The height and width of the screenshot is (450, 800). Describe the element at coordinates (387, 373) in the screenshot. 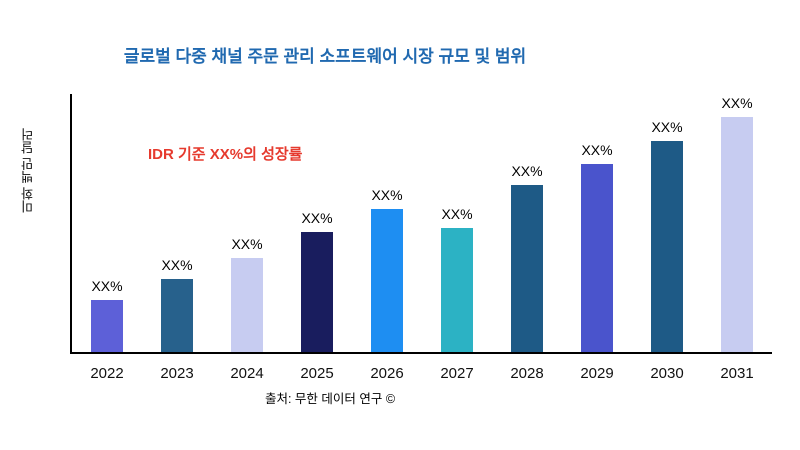

I see `x-tick-label: 2026` at that location.